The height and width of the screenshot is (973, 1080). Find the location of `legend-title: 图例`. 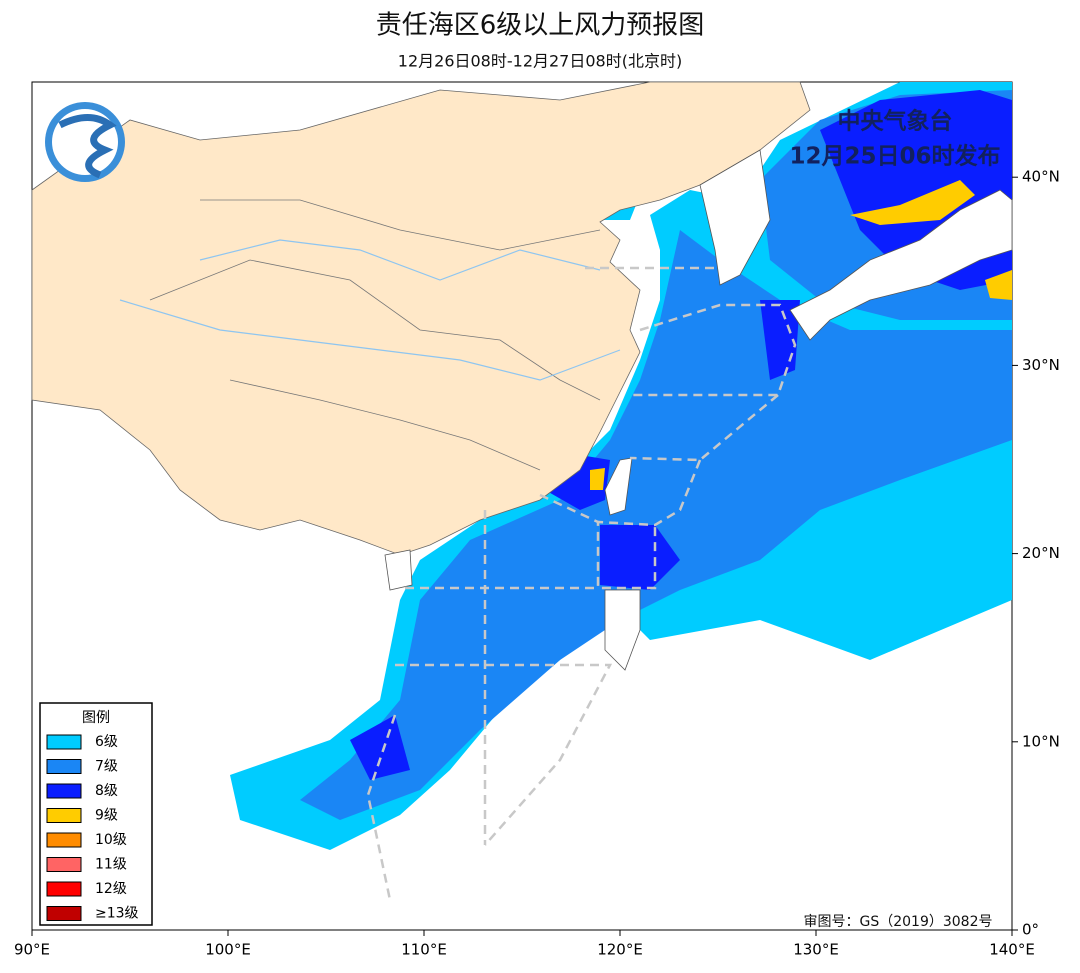

legend-title: 图例 is located at coordinates (96, 718).